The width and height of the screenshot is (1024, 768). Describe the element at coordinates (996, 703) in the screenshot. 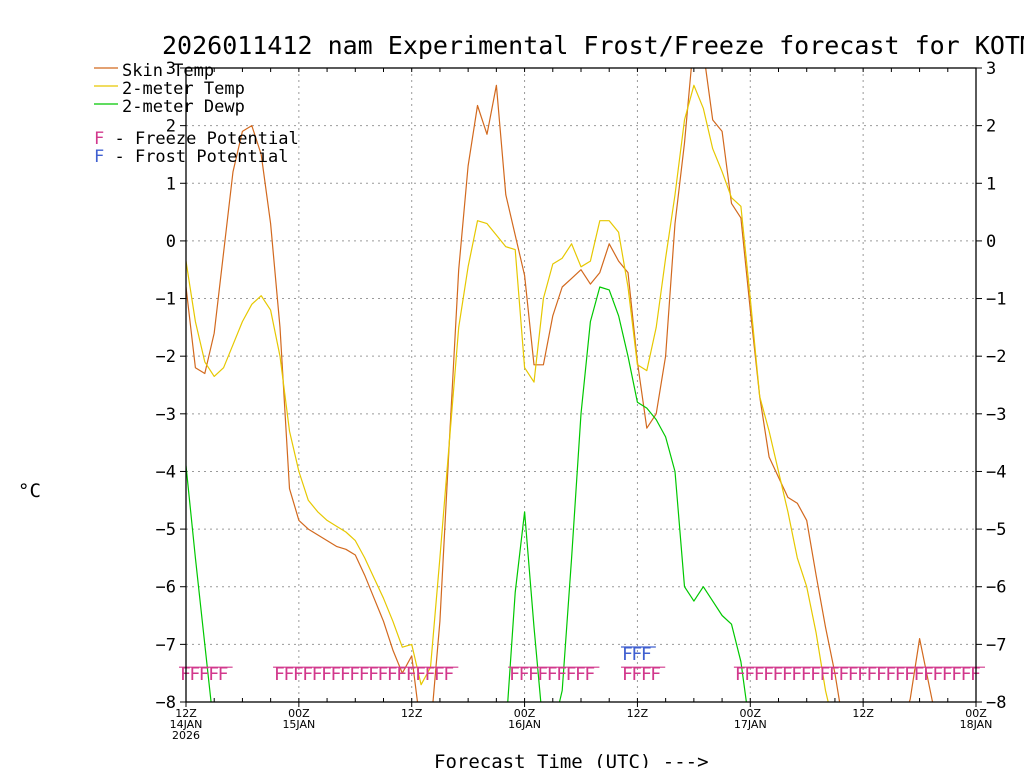

I see `y-tick-label-right: −8` at that location.